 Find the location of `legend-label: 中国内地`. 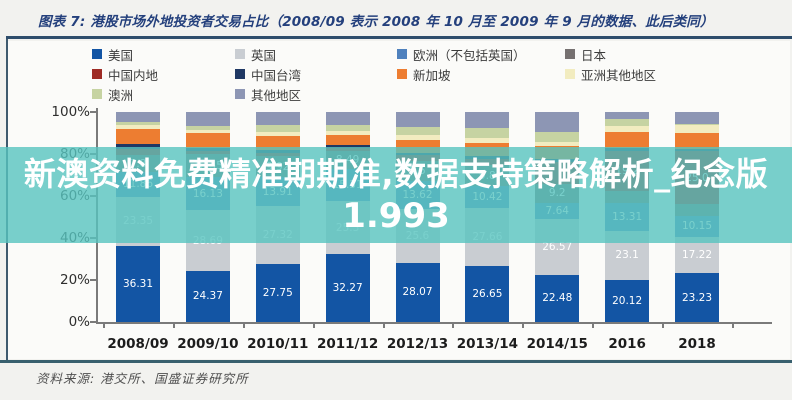

legend-label: 中国内地 is located at coordinates (133, 75).